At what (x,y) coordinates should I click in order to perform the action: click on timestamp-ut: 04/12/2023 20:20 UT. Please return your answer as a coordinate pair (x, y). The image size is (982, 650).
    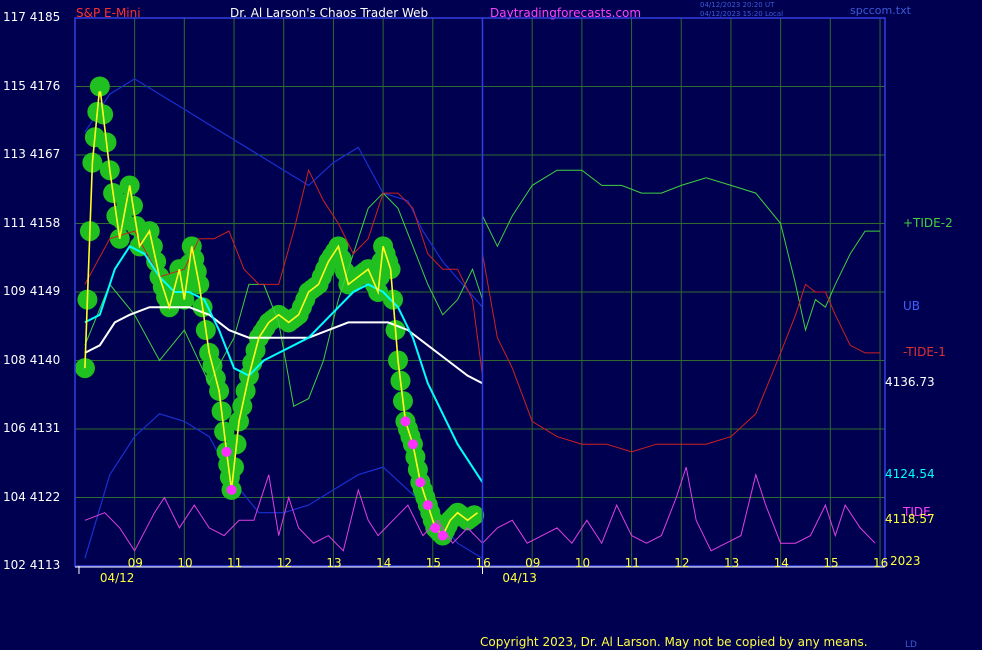
    Looking at the image, I should click on (737, 5).